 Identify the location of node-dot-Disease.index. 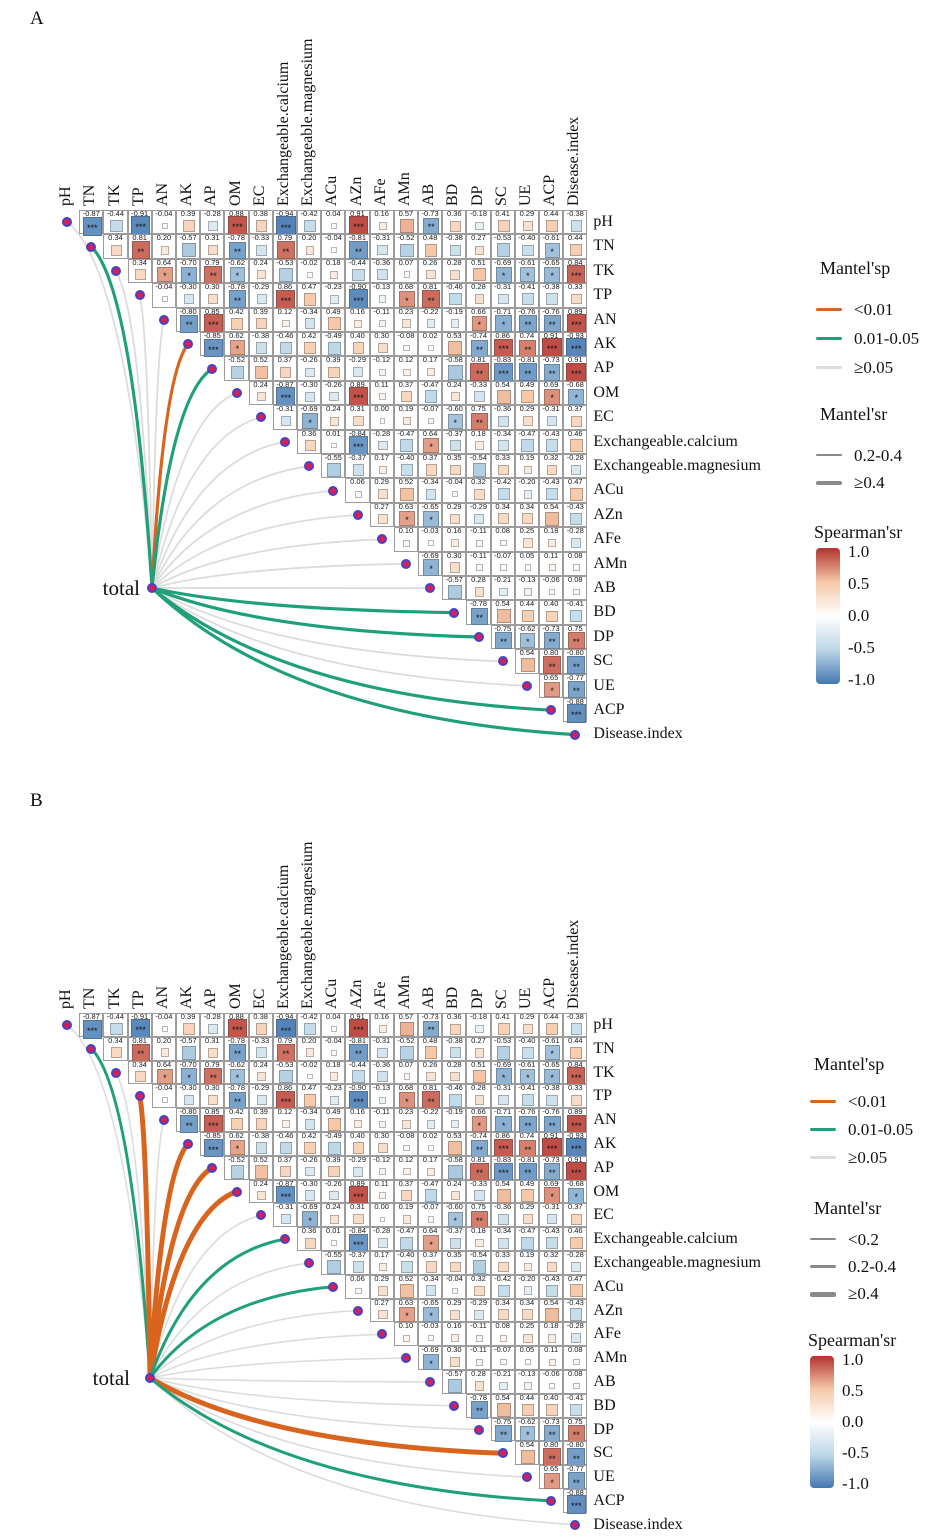
(575, 1524).